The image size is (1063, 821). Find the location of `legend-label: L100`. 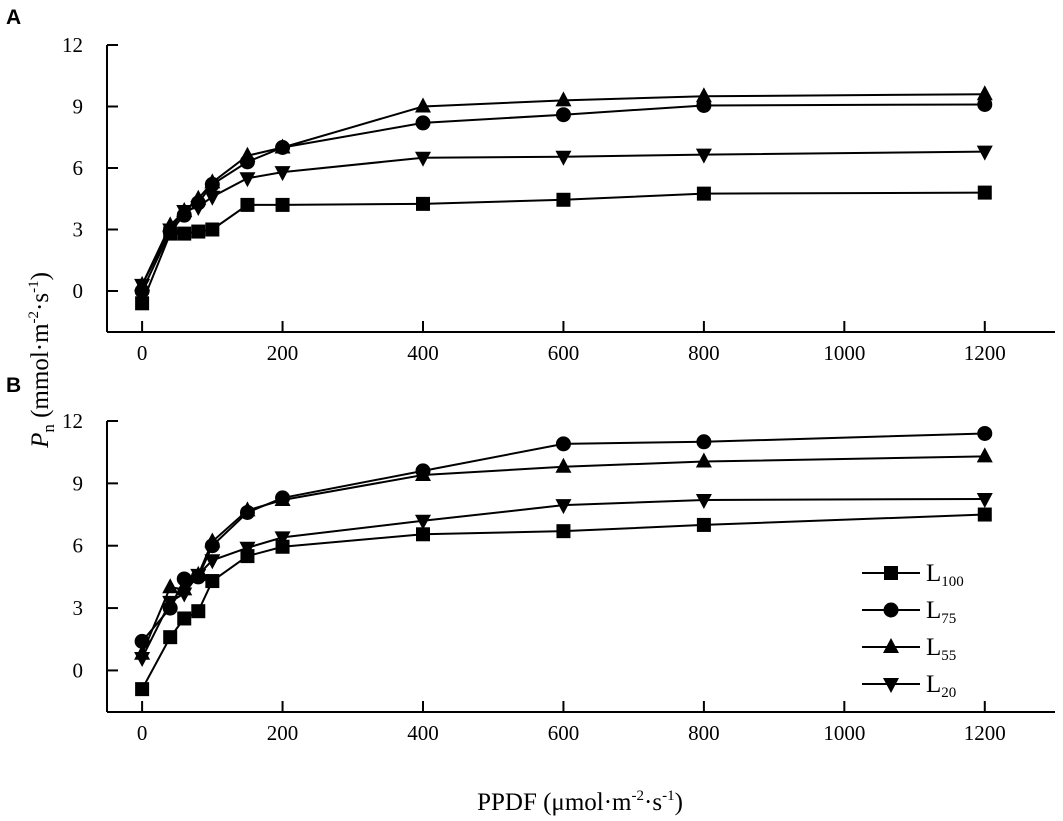

legend-label: L100 is located at coordinates (945, 575).